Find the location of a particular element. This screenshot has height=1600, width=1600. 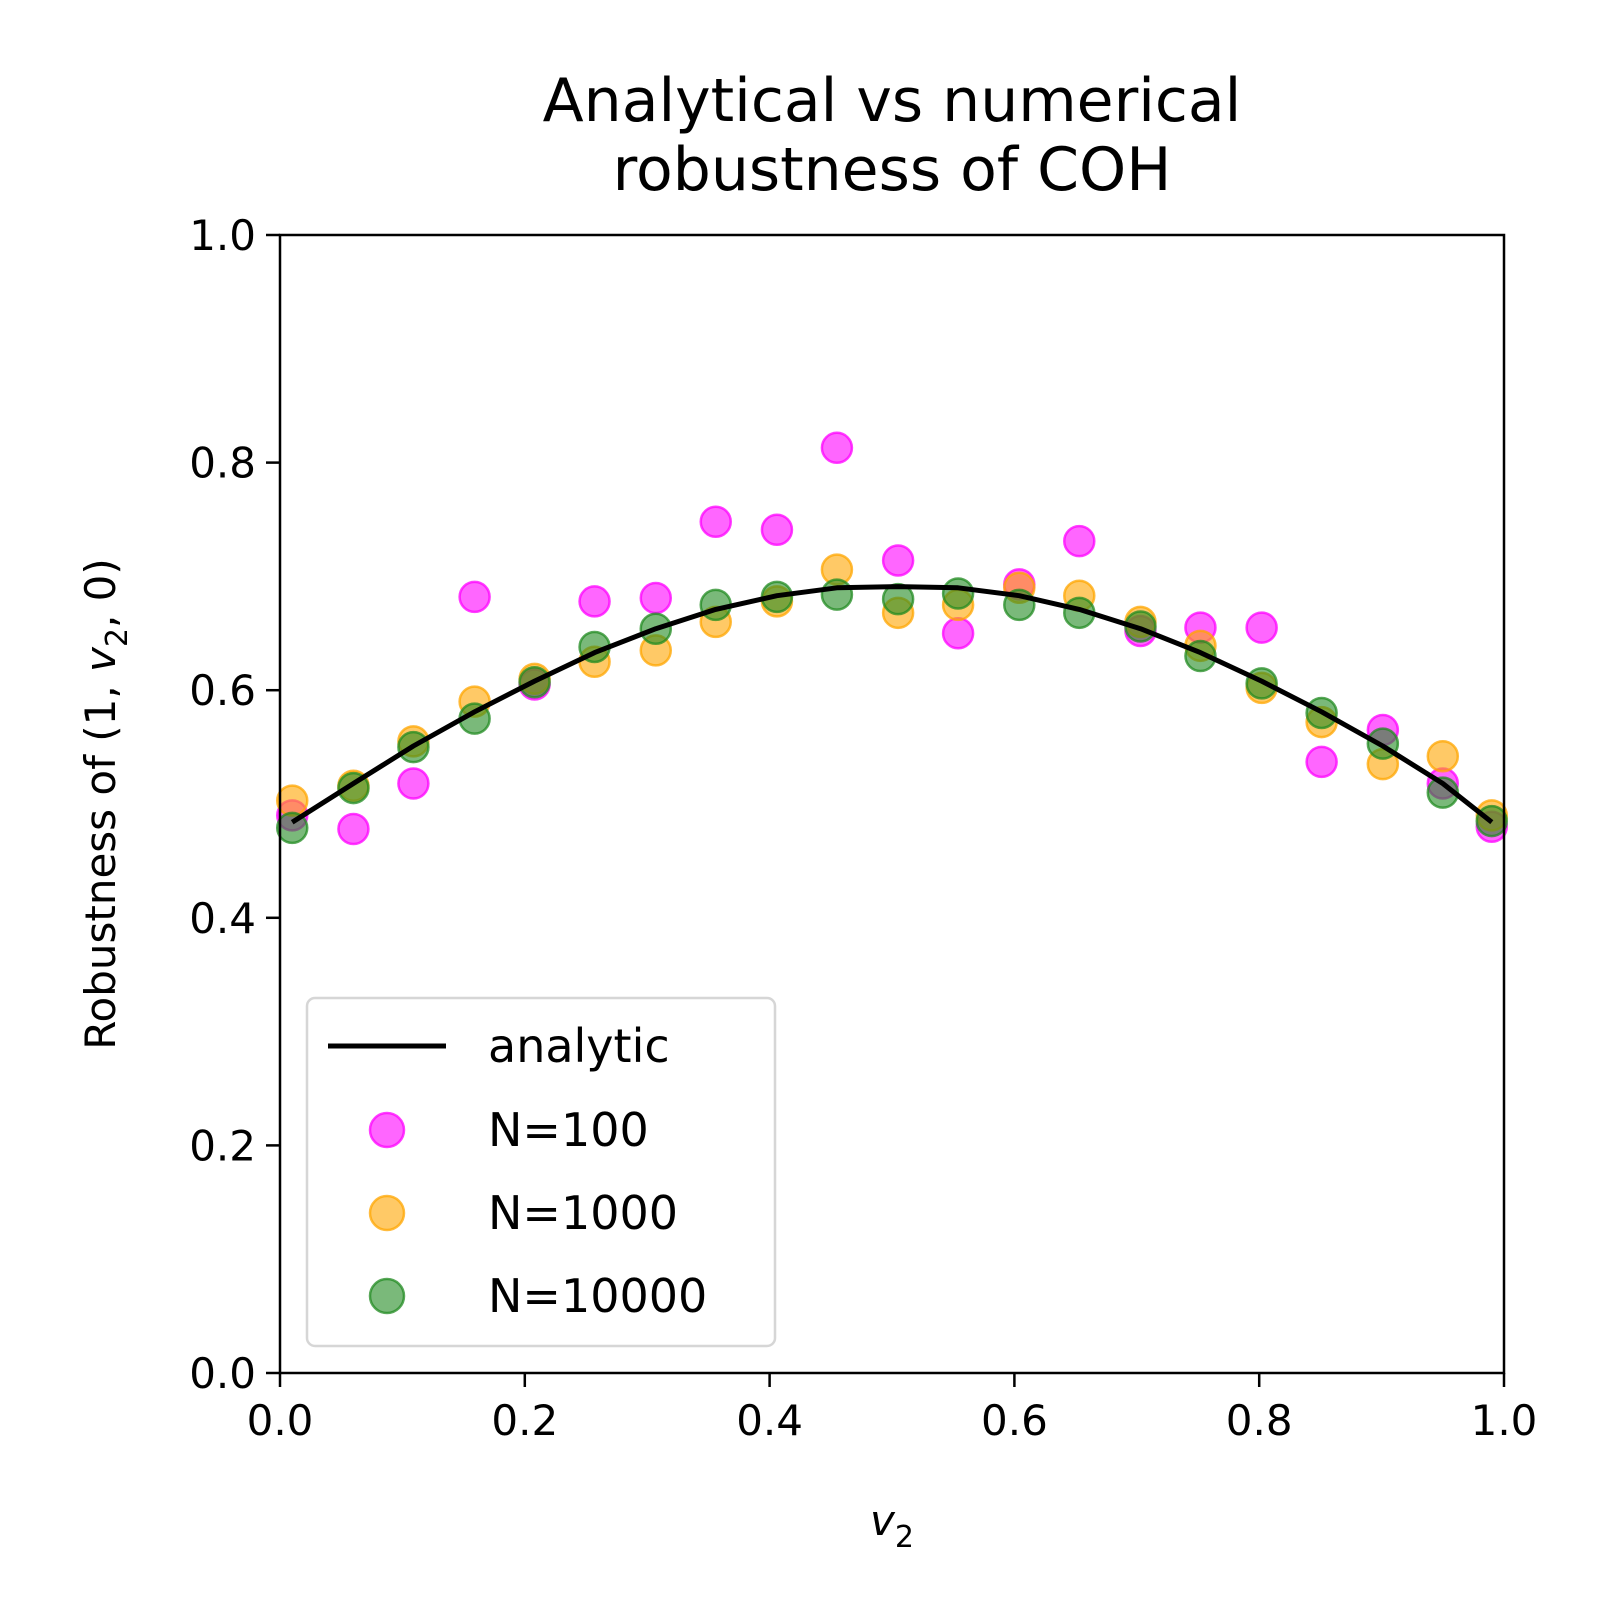

x-tick-label-1: 0.2 is located at coordinates (524, 1420).